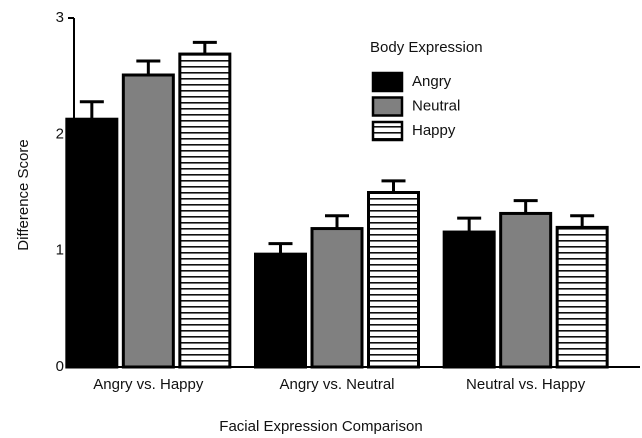  What do you see at coordinates (60, 17) in the screenshot?
I see `y-tick-label: 3` at bounding box center [60, 17].